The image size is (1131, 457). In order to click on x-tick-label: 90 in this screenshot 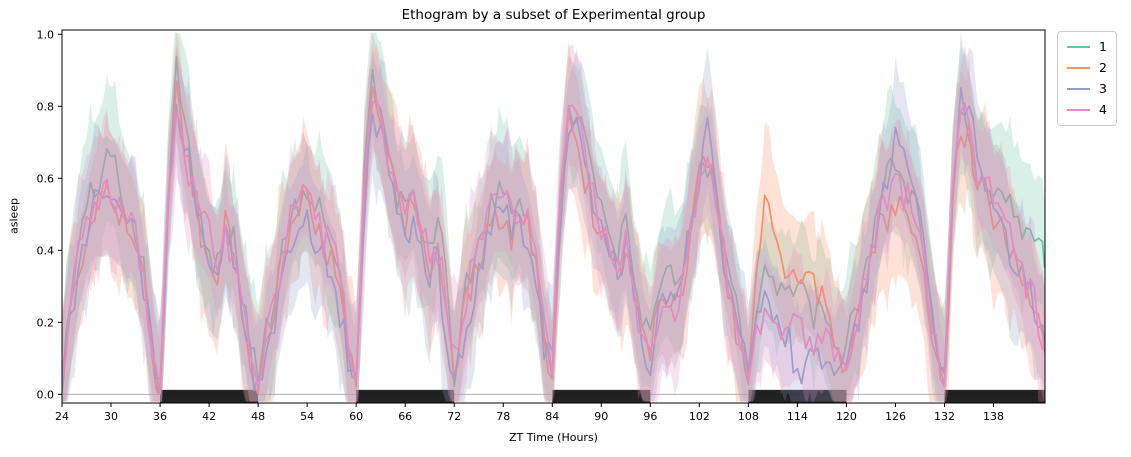, I will do `click(601, 416)`.